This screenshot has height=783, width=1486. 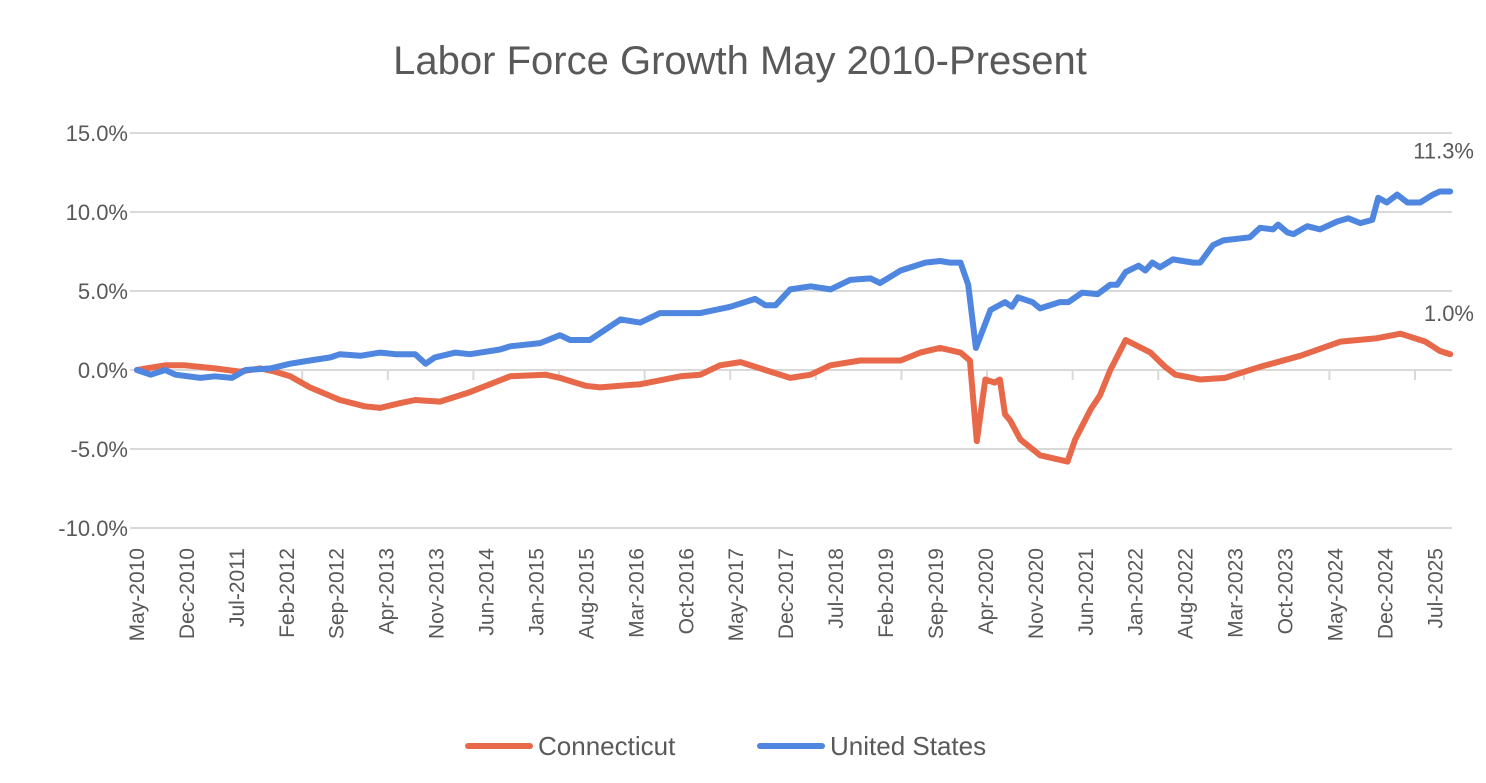 What do you see at coordinates (740, 61) in the screenshot?
I see `chart-title: Labor Force Growth May 2010-Present` at bounding box center [740, 61].